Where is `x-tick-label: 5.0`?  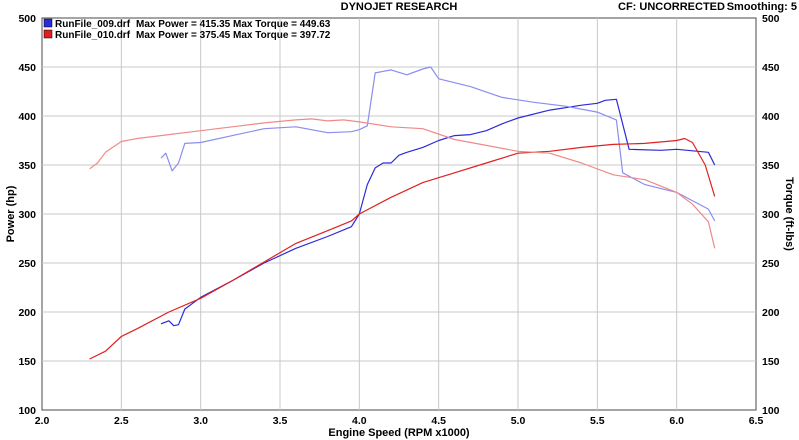 x-tick-label: 5.0 is located at coordinates (518, 421).